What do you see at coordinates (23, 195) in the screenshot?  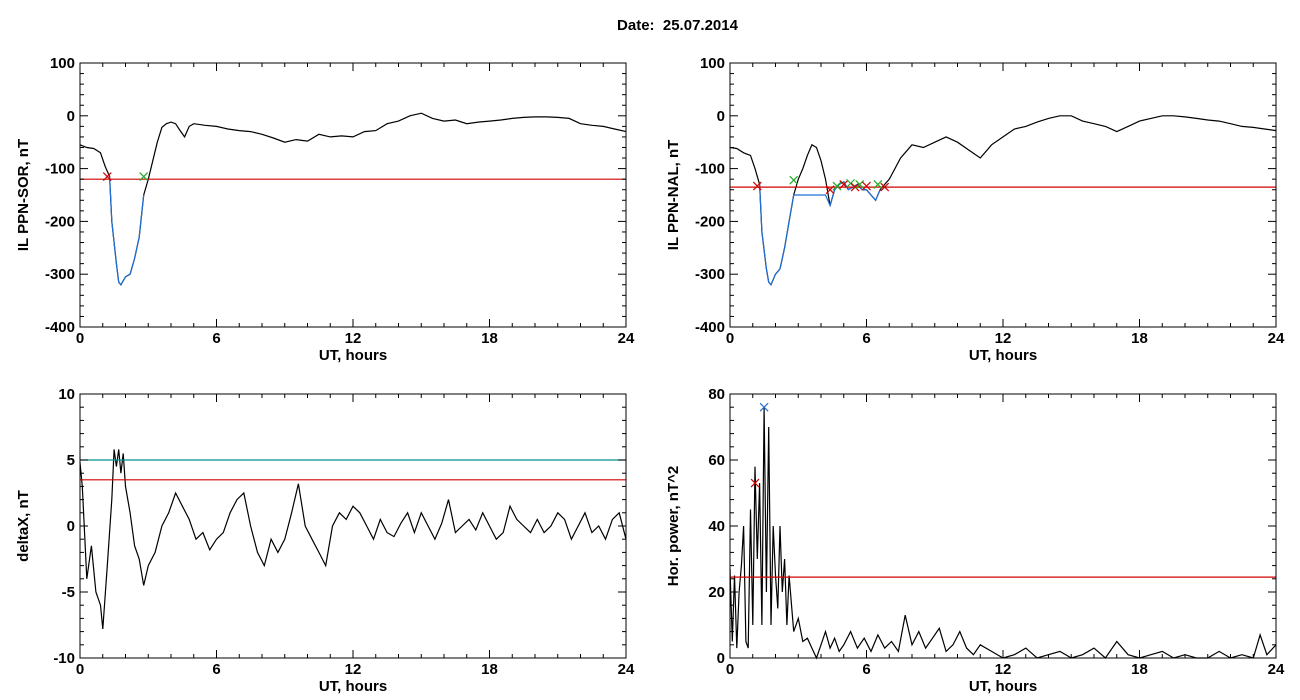 I see `y-axis-label: IL PPN-SOR, nT` at bounding box center [23, 195].